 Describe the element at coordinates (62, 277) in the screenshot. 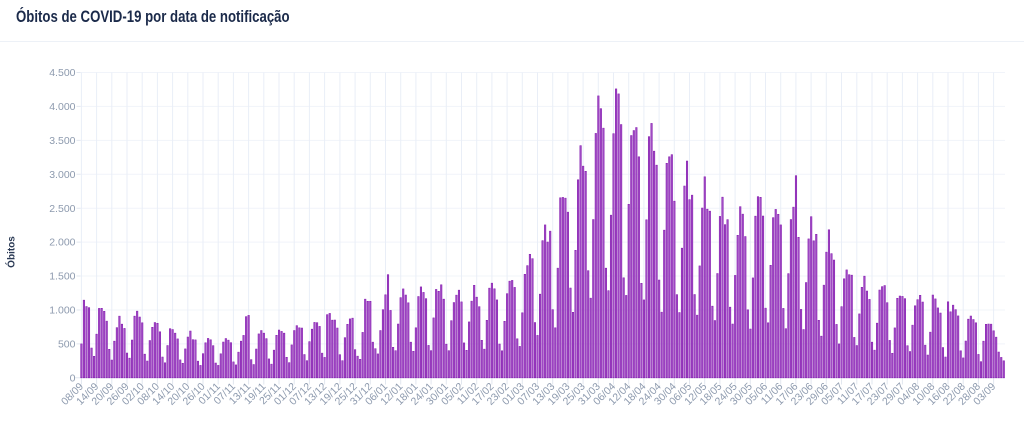

I see `svg-text: 1.500` at that location.